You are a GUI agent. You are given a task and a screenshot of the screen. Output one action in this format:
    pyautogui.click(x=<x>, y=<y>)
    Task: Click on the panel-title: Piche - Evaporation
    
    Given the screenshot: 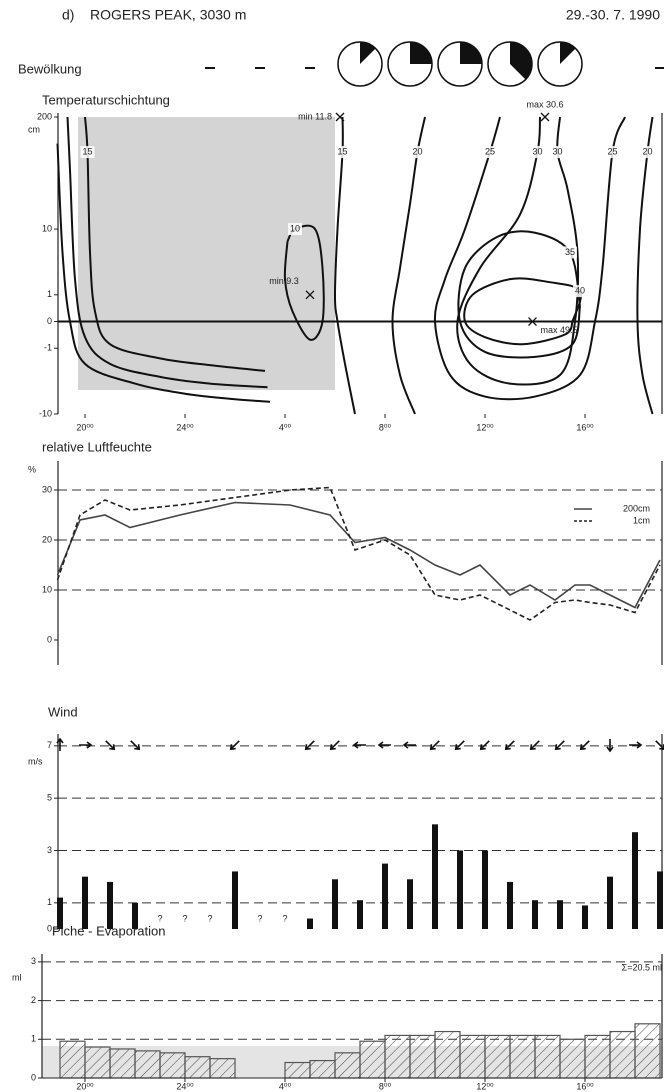 What is the action you would take?
    pyautogui.click(x=108, y=930)
    